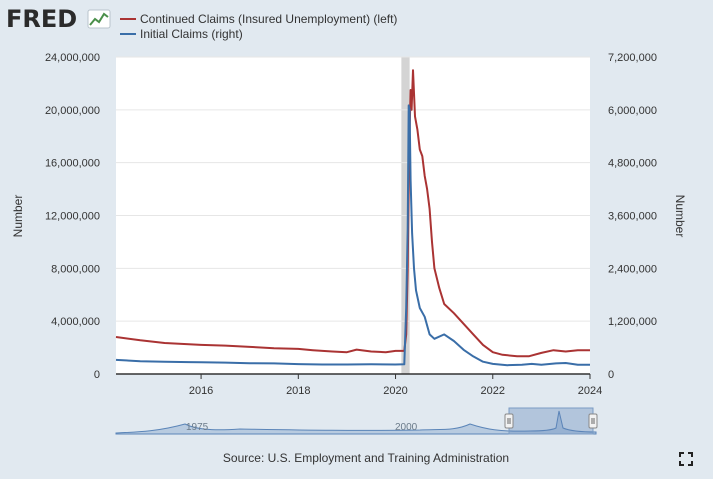  I want to click on navigator-series-preview, so click(356, 422).